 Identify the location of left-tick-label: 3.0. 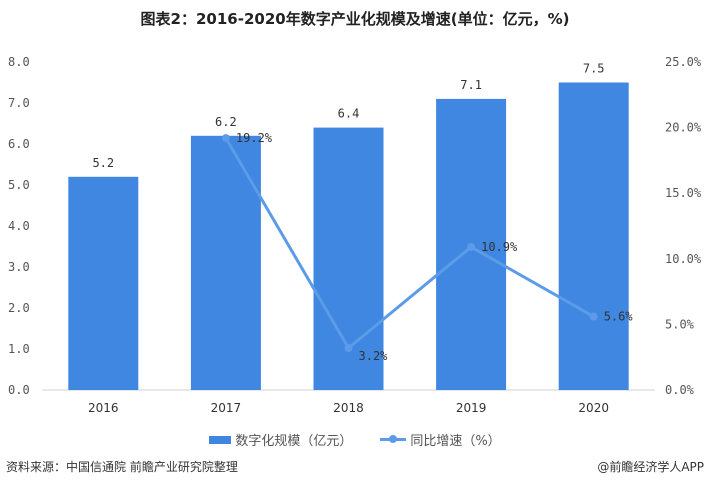
(19, 267).